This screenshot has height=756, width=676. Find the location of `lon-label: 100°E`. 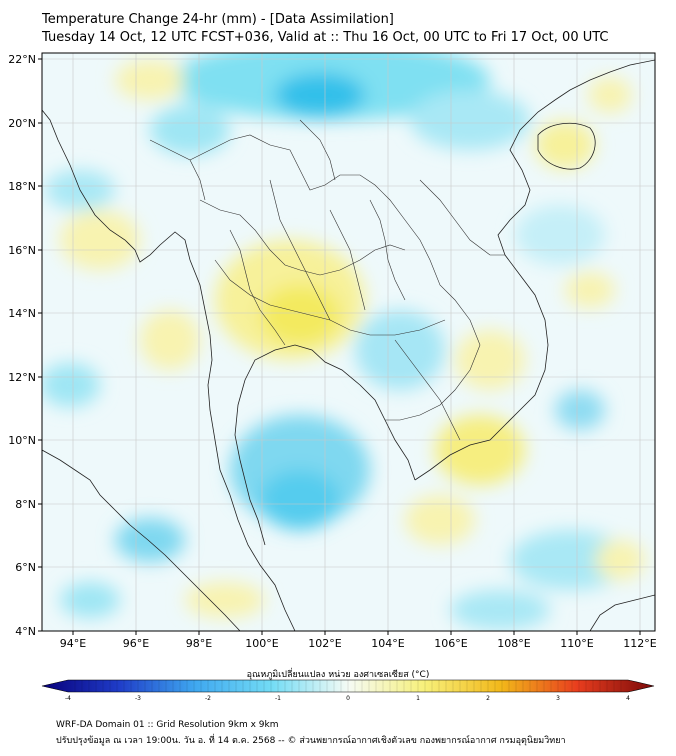

lon-label: 100°E is located at coordinates (261, 643).